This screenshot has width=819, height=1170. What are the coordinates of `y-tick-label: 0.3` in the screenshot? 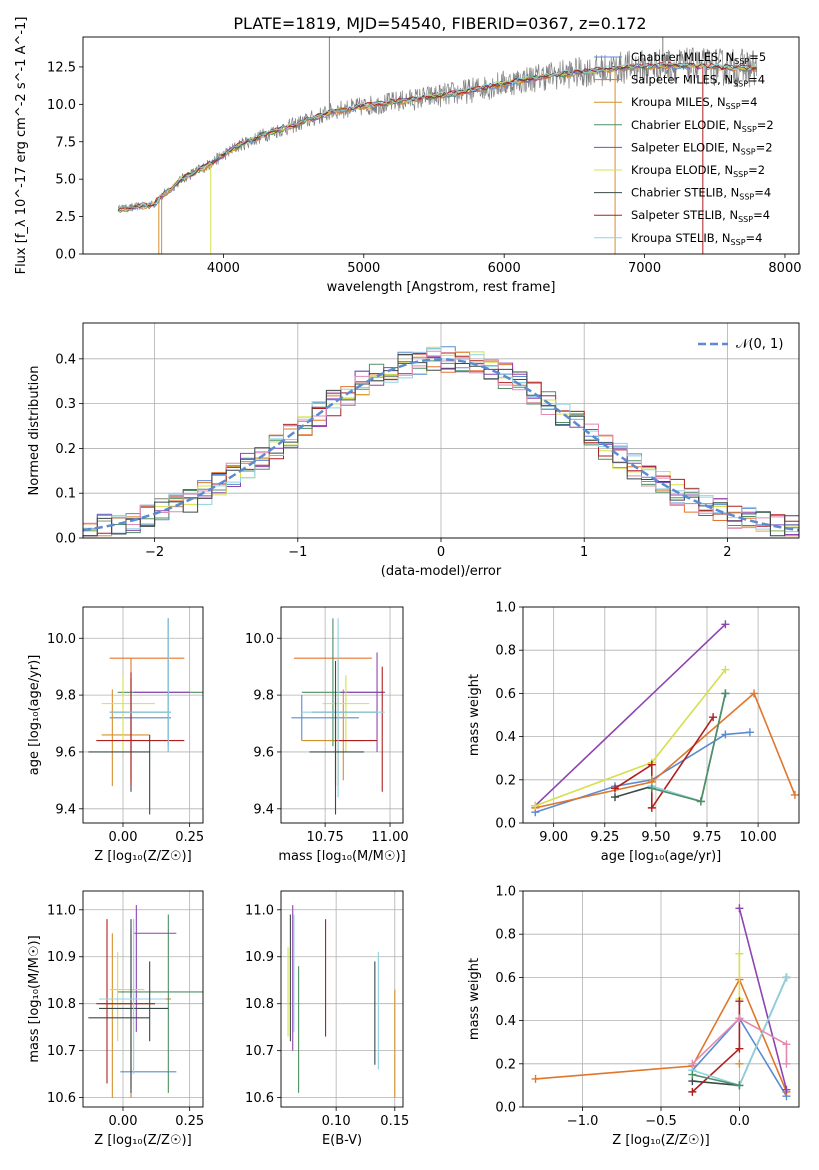 It's located at (65, 404).